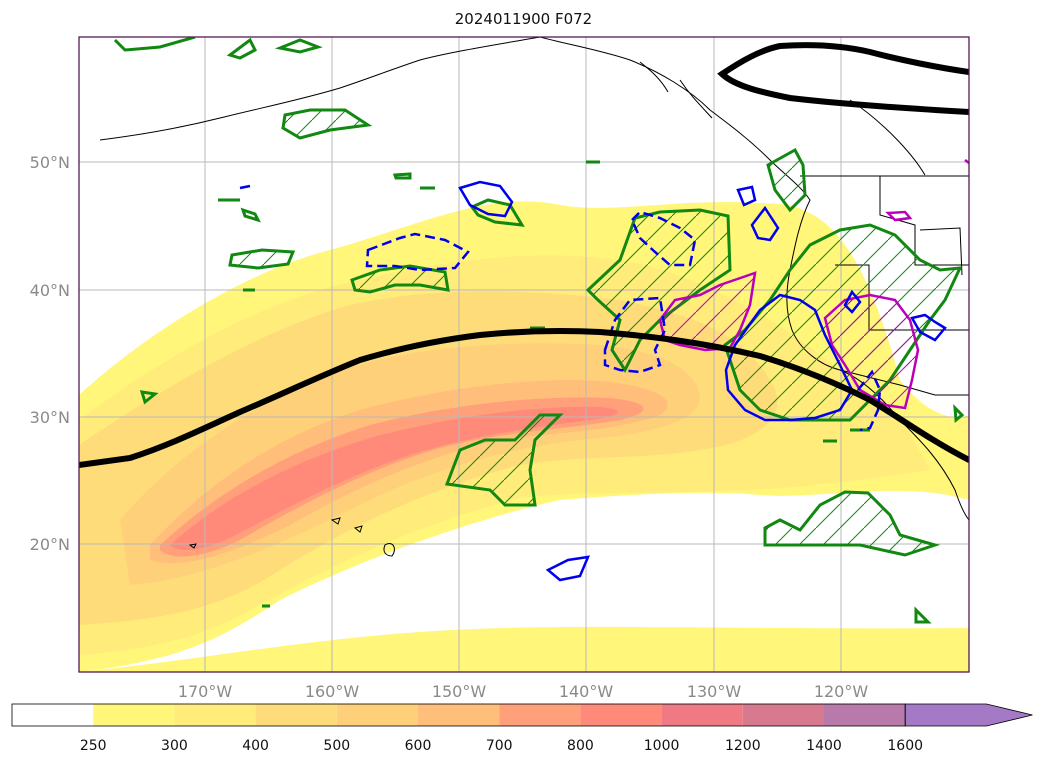  I want to click on colorbar-tick-label: 700, so click(499, 746).